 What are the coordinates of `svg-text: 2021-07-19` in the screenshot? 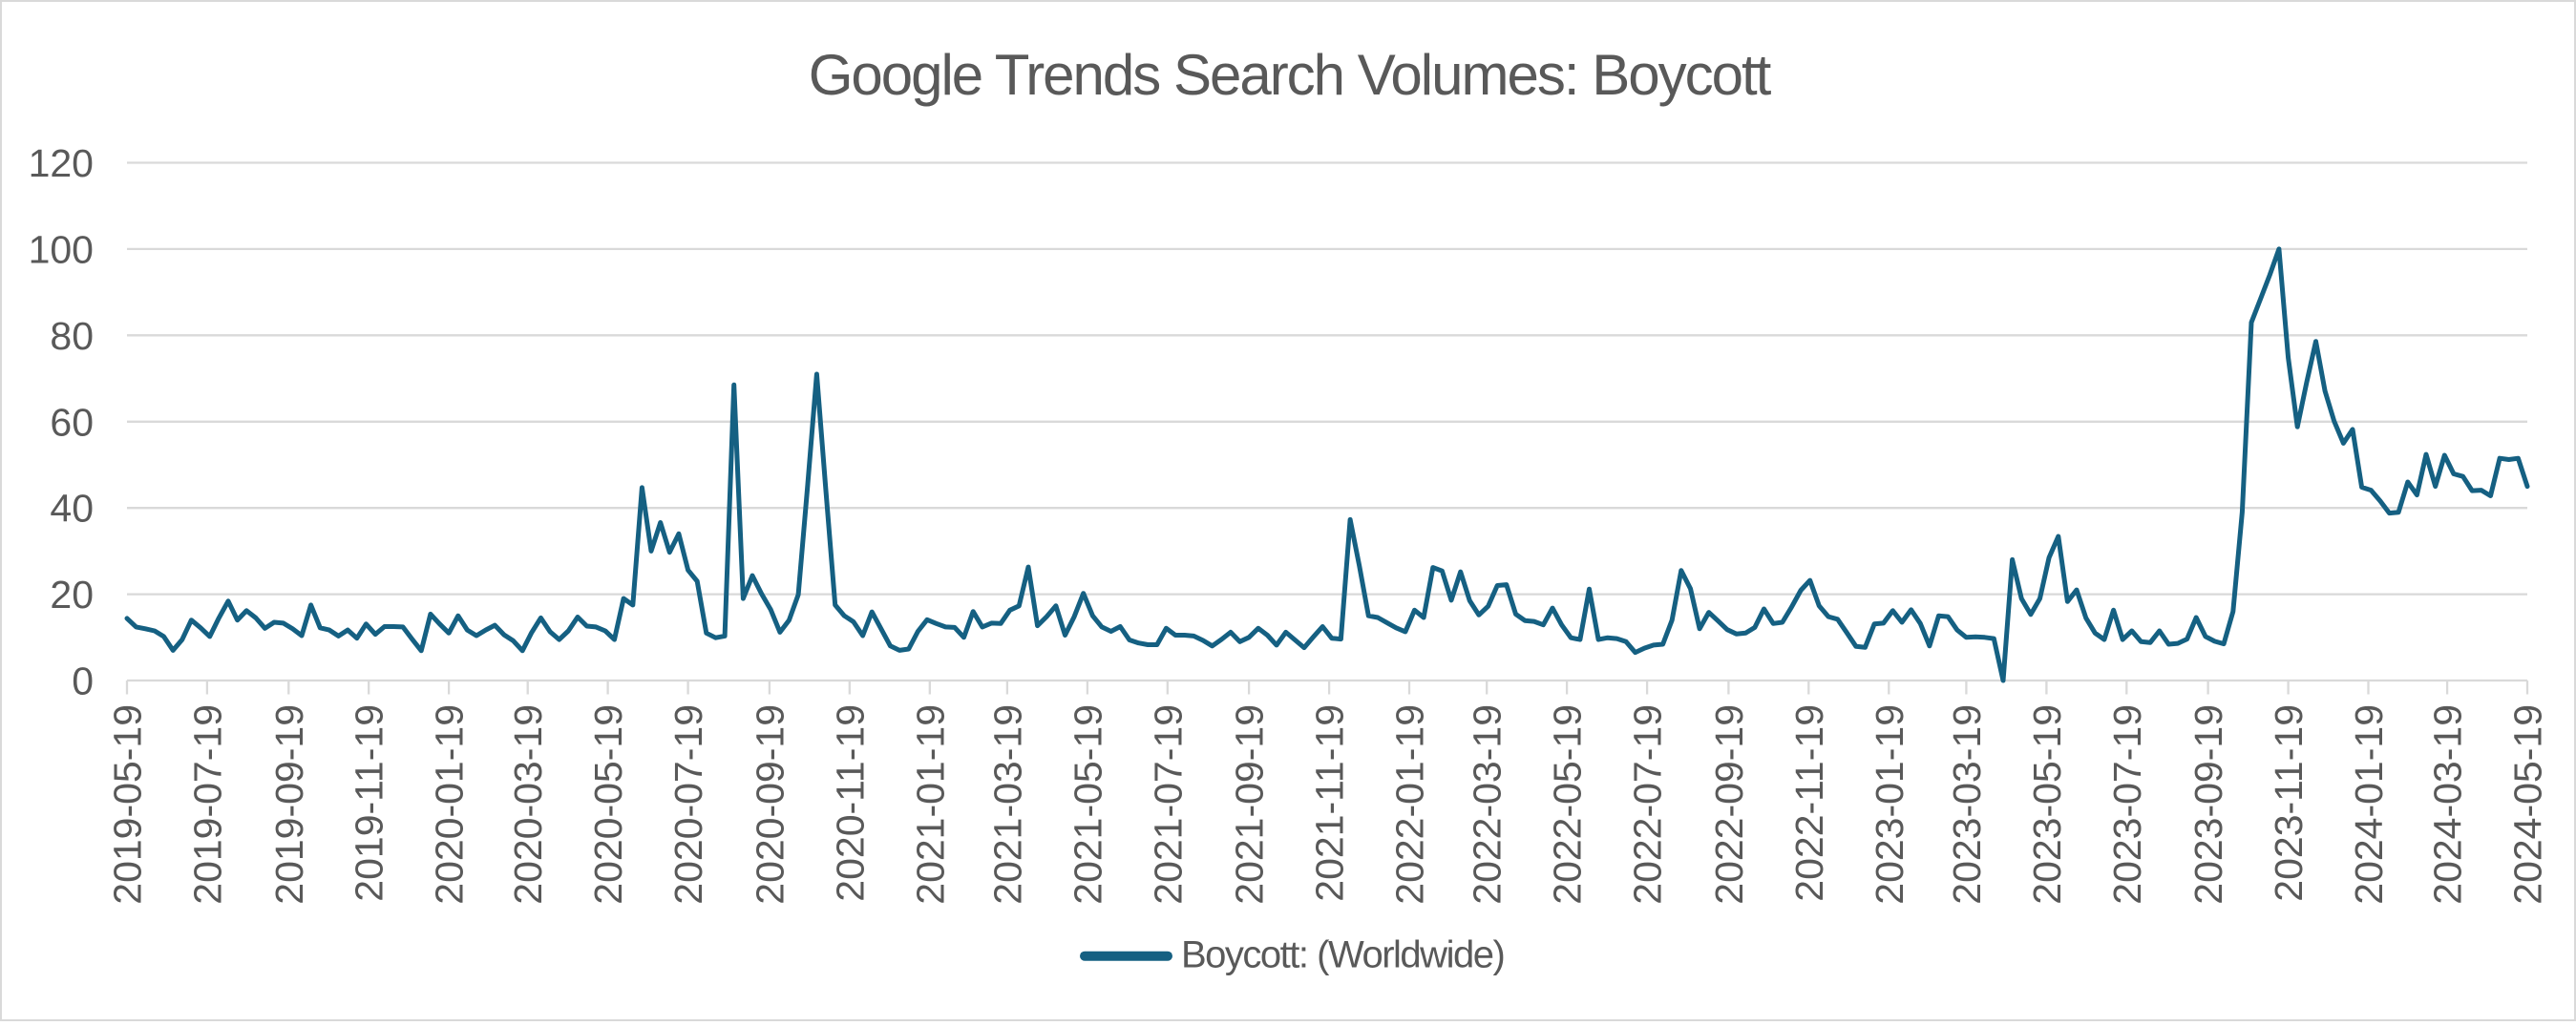 It's located at (1168, 804).